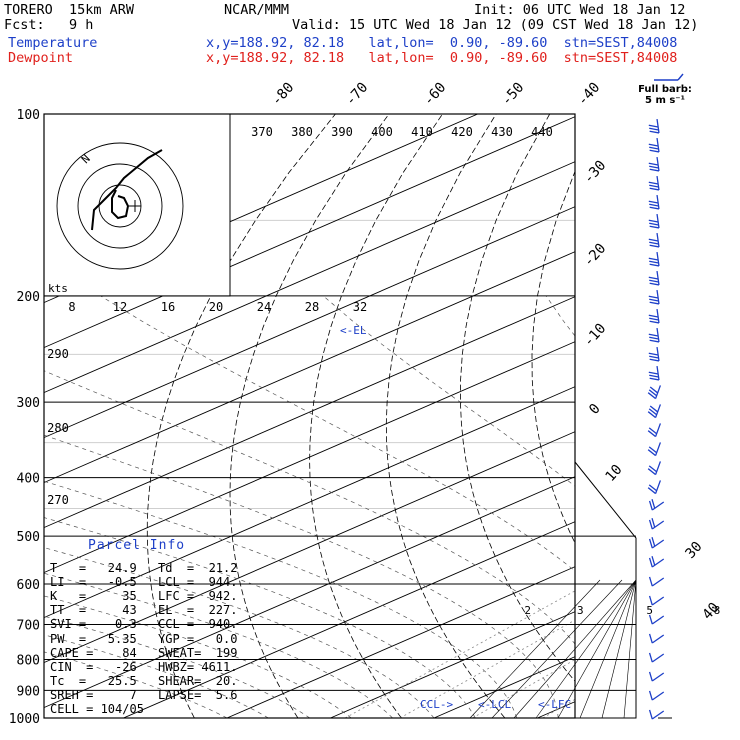  Describe the element at coordinates (542, 132) in the screenshot. I see `theta-label: 440` at that location.